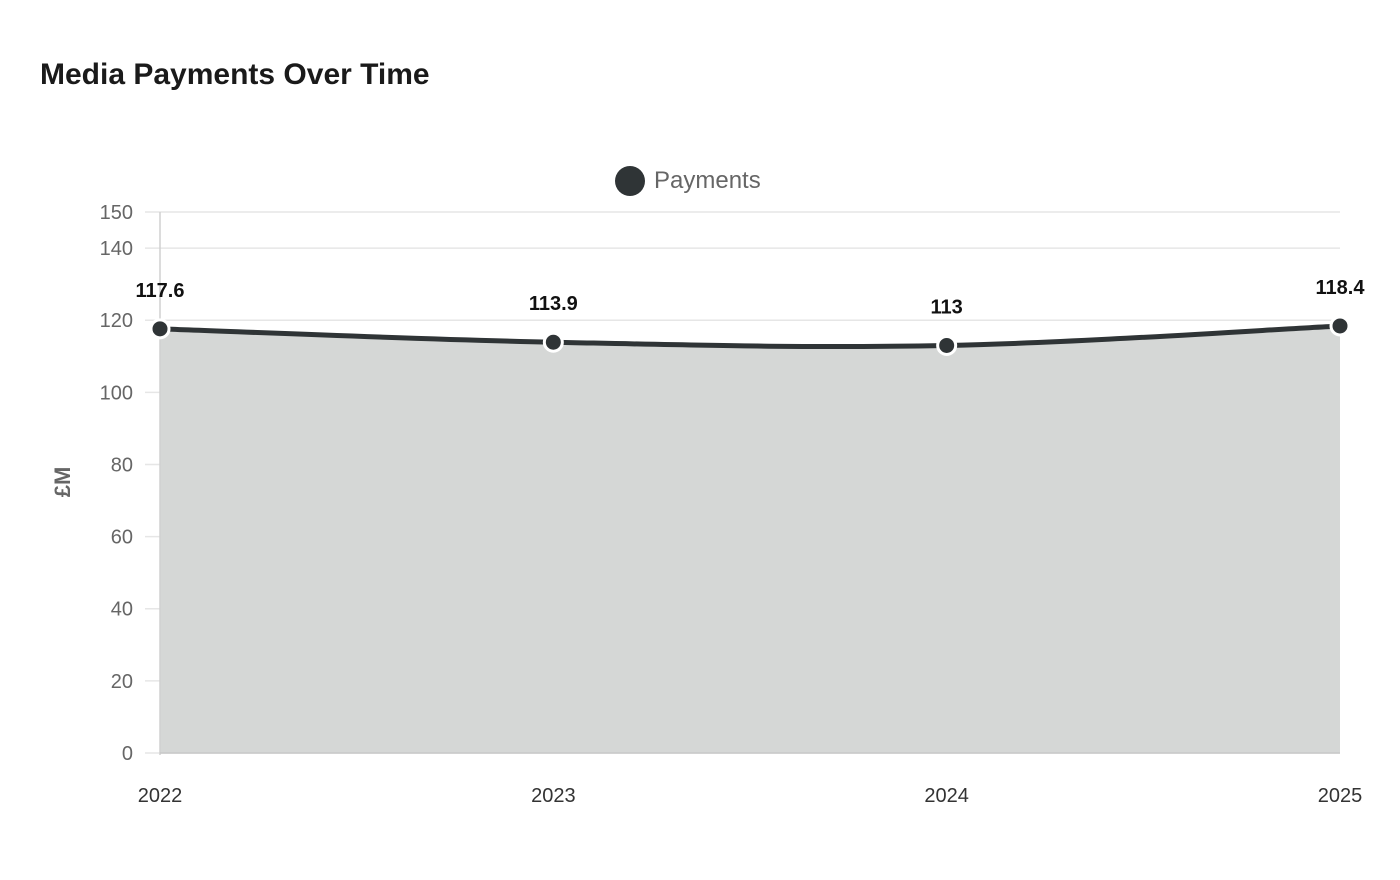 This screenshot has width=1400, height=880. What do you see at coordinates (116, 393) in the screenshot?
I see `y-tick-label: 100` at bounding box center [116, 393].